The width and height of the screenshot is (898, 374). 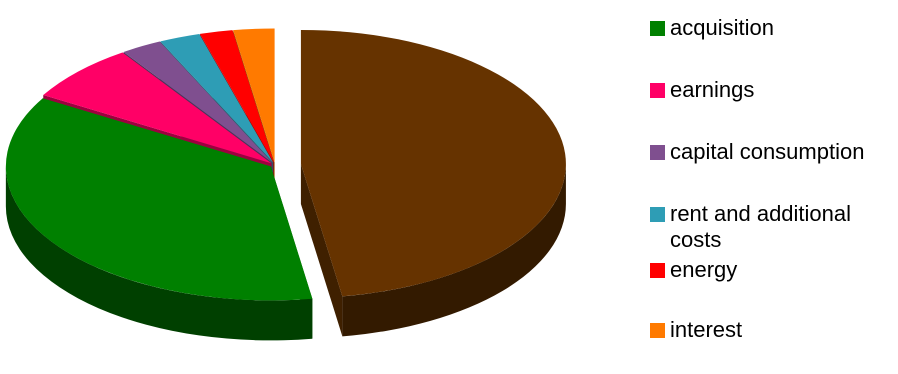 What do you see at coordinates (454, 250) in the screenshot?
I see `slice-unlisted-outer-wall` at bounding box center [454, 250].